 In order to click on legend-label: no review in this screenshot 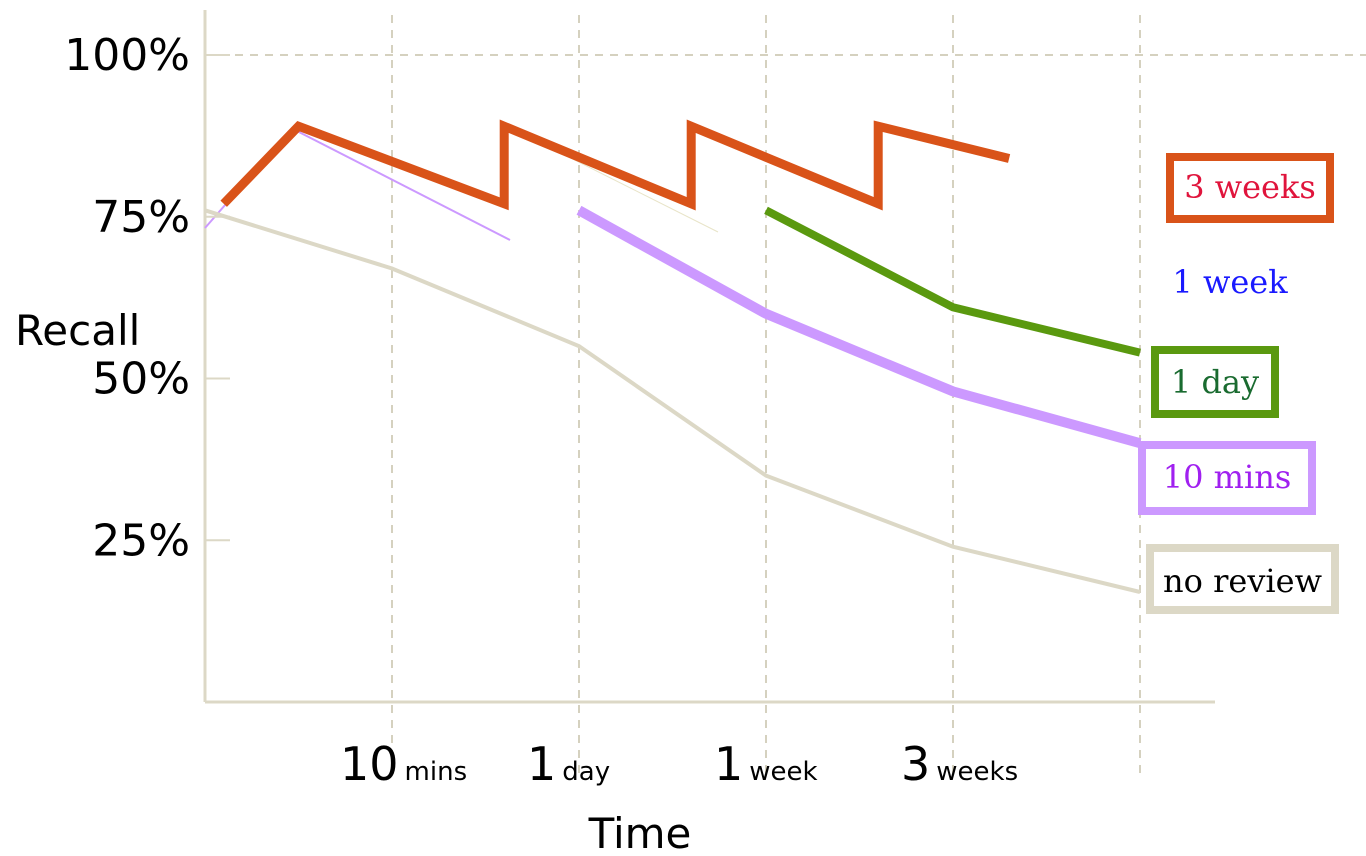, I will do `click(1242, 581)`.